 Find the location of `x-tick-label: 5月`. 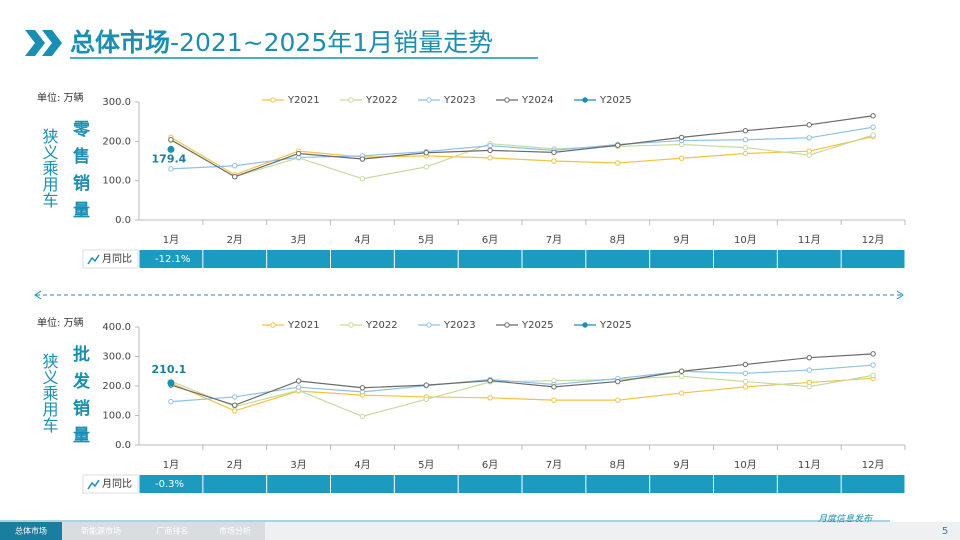

x-tick-label: 5月 is located at coordinates (426, 465).